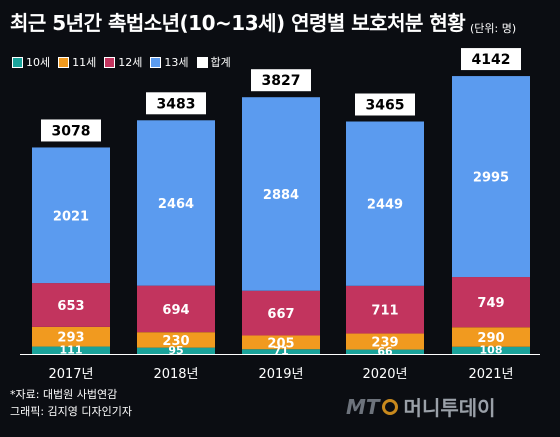  I want to click on segment-value-label: 711, so click(384, 311).